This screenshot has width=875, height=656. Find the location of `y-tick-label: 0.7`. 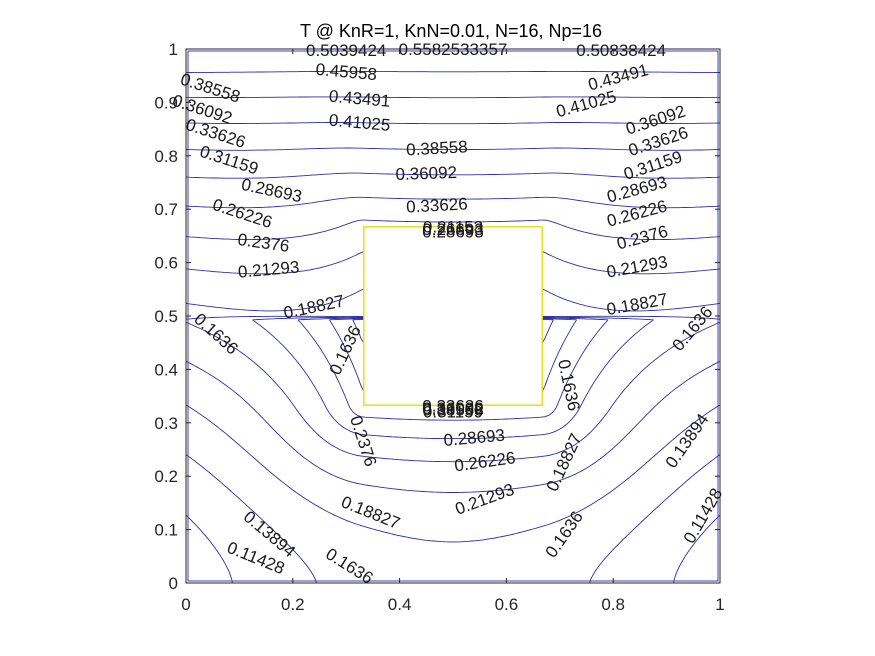

y-tick-label: 0.7 is located at coordinates (166, 209).